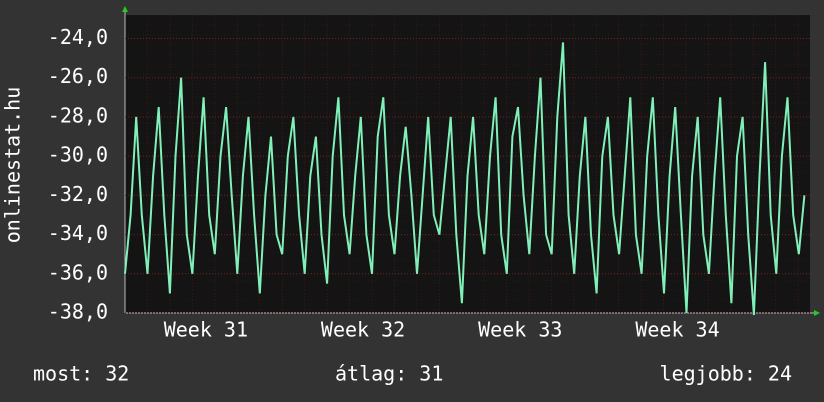  Describe the element at coordinates (520, 330) in the screenshot. I see `x-tick-label: Week 33` at that location.